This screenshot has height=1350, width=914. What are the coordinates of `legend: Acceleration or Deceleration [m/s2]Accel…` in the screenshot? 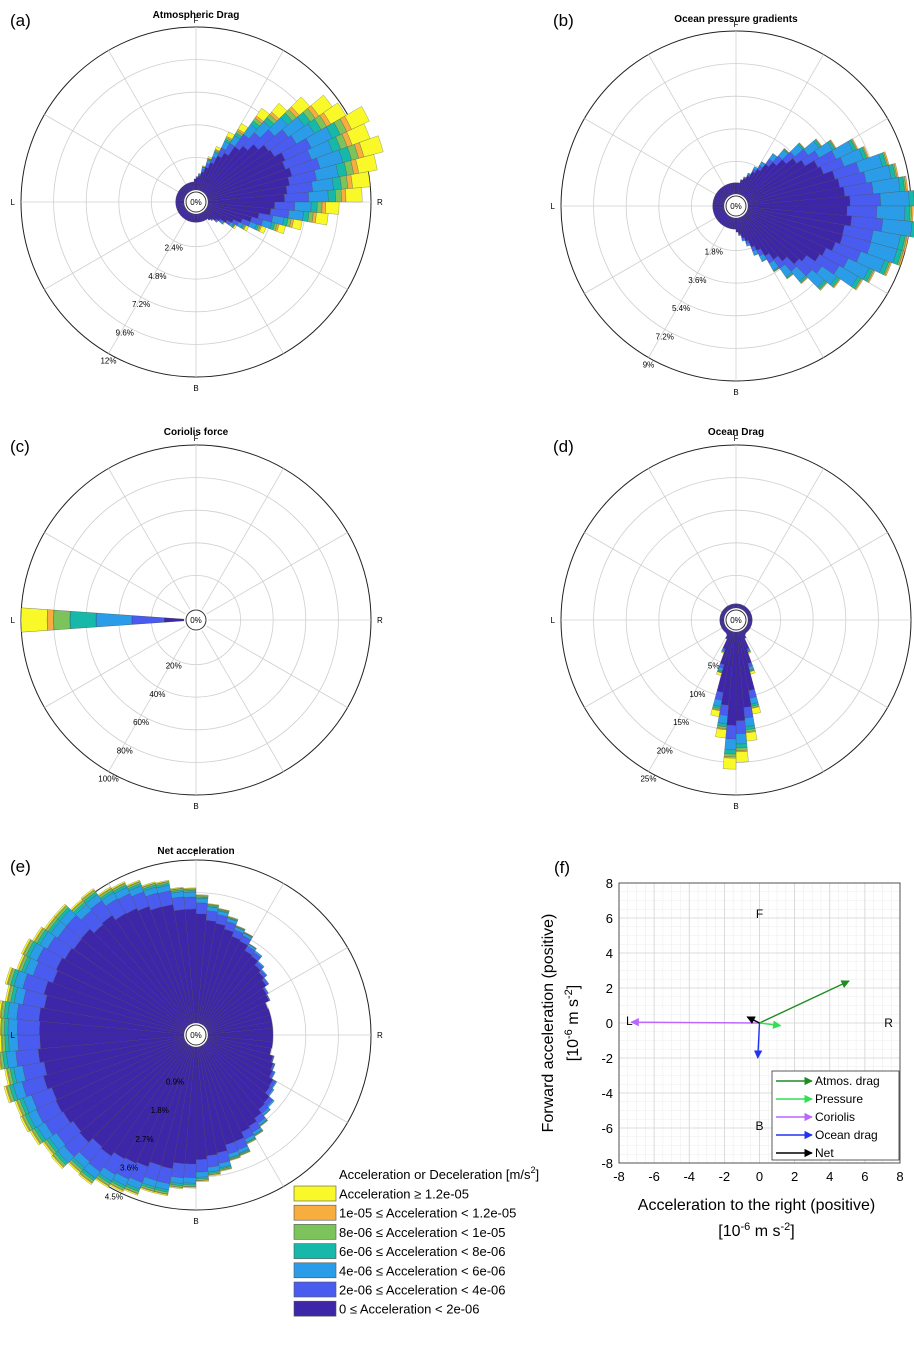 It's located at (416, 1241).